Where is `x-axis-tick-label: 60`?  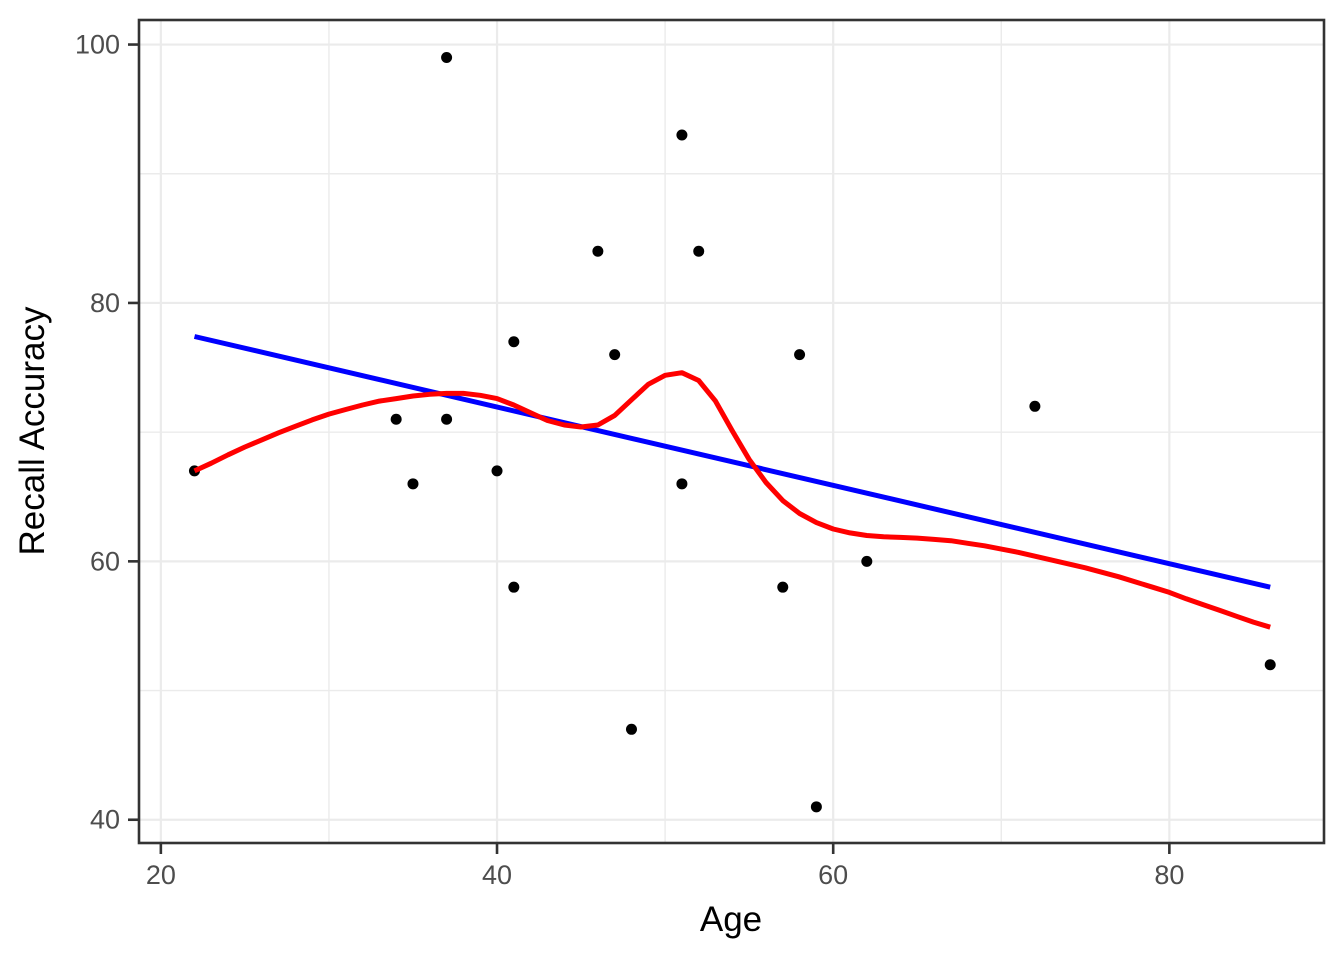 x-axis-tick-label: 60 is located at coordinates (833, 875).